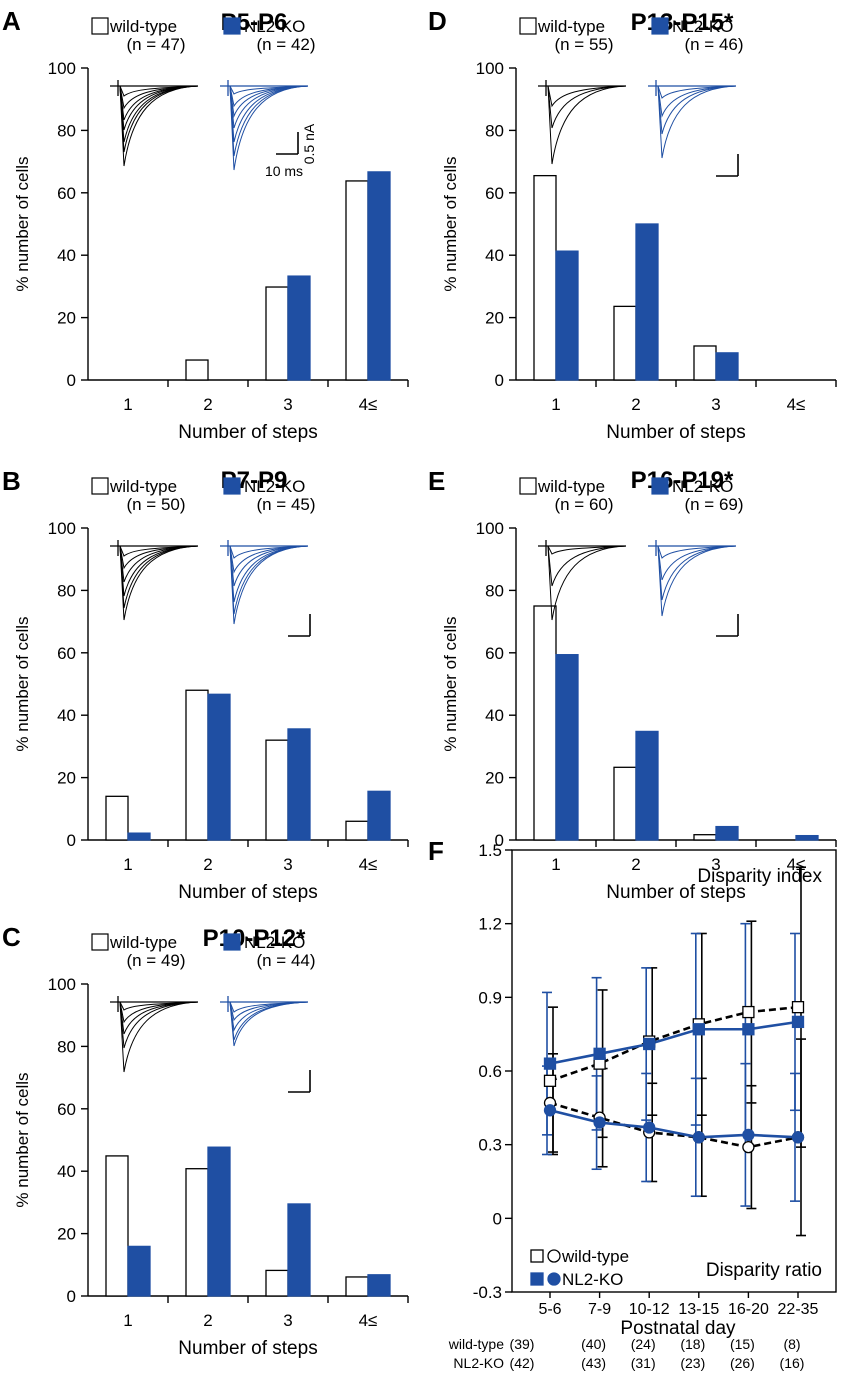 This screenshot has height=1374, width=851. Describe the element at coordinates (490, 1071) in the screenshot. I see `y-tick-label: 0.6` at that location.